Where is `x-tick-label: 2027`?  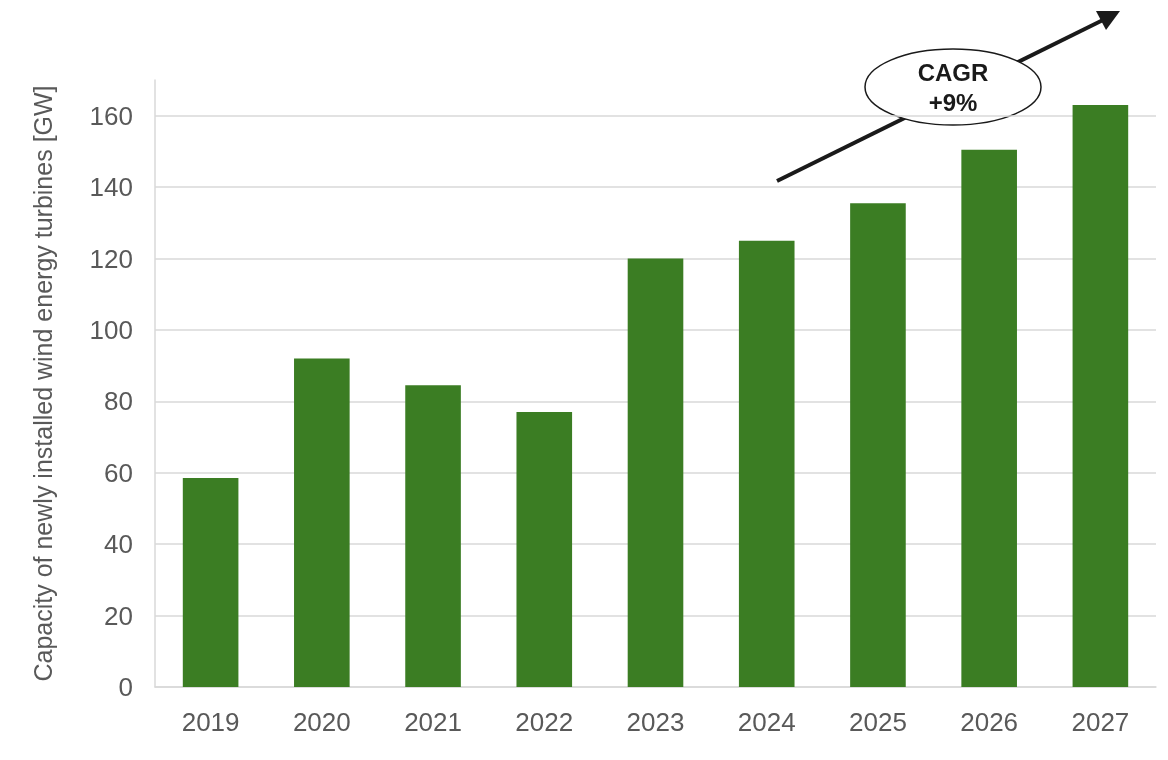 x-tick-label: 2027 is located at coordinates (1100, 722).